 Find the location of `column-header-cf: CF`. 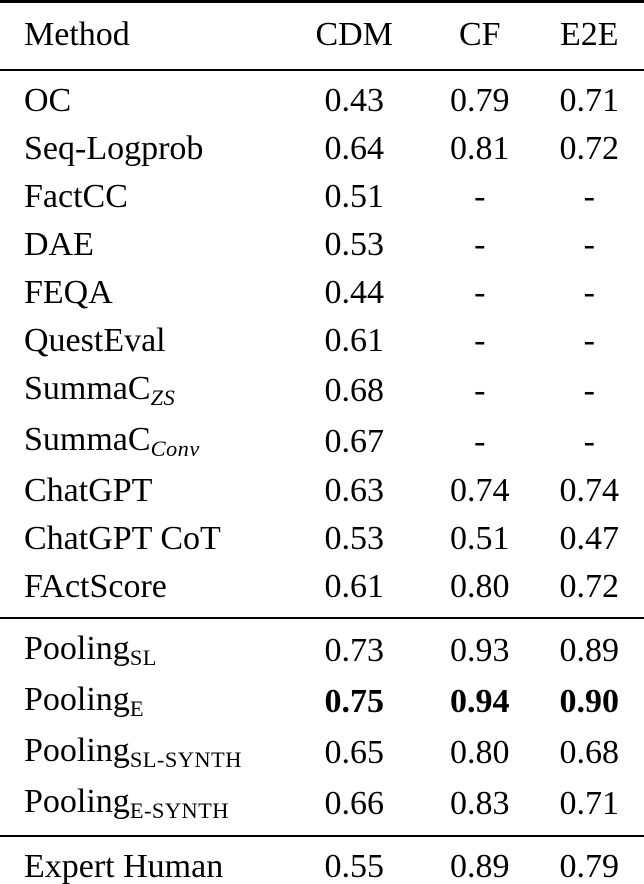

column-header-cf: CF is located at coordinates (480, 36).